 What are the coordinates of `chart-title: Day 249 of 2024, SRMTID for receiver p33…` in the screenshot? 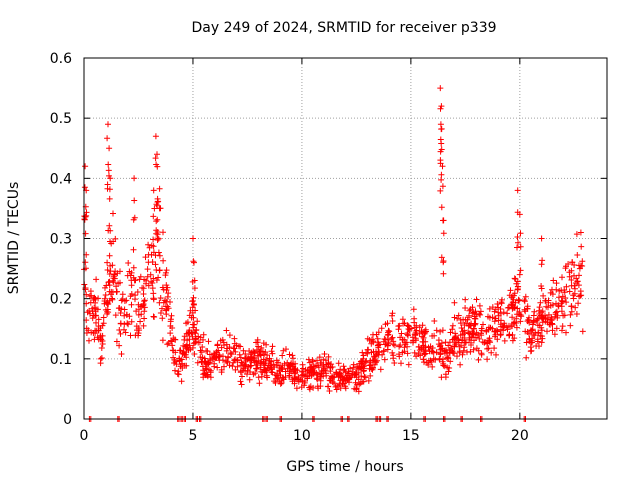 It's located at (343, 28).